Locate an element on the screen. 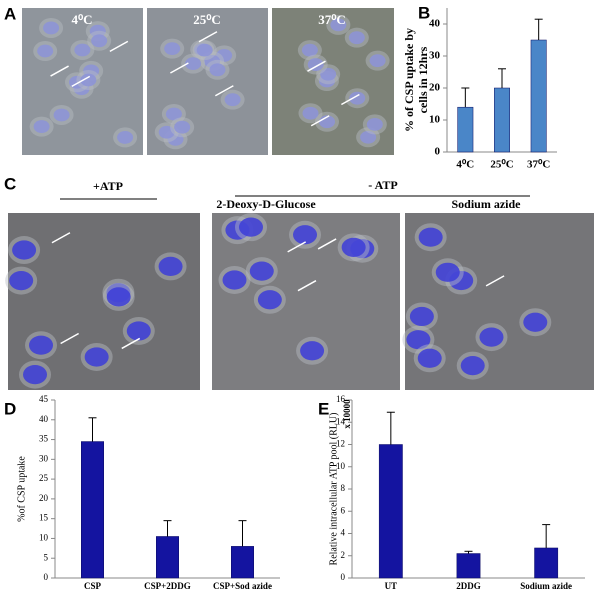 The image size is (600, 593). y-tick-label: 14 is located at coordinates (341, 421).